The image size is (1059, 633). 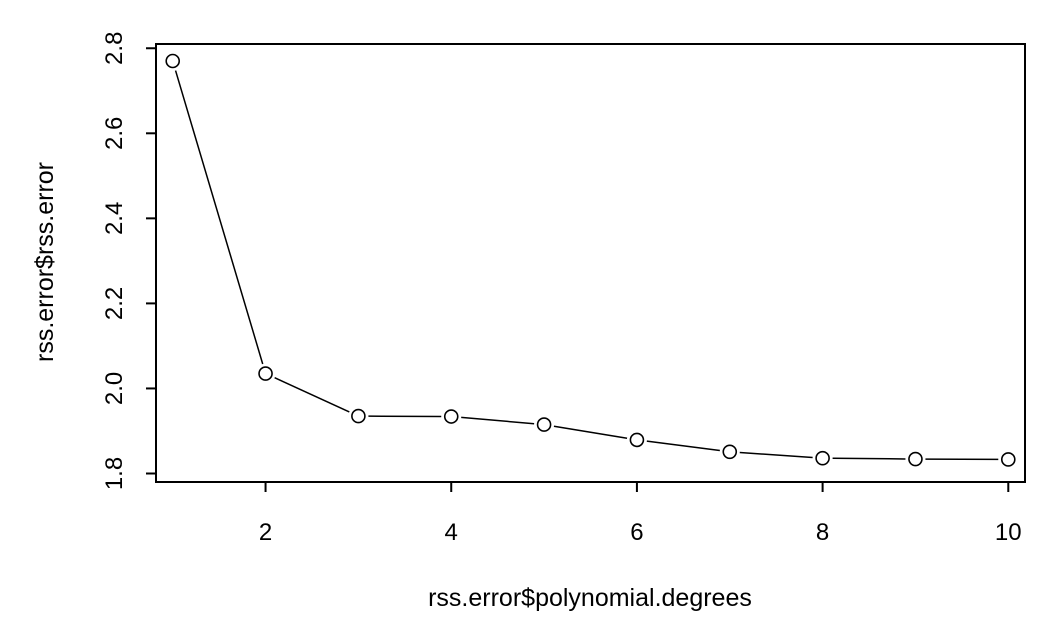 What do you see at coordinates (114, 48) in the screenshot?
I see `y-tick-label: 2.8` at bounding box center [114, 48].